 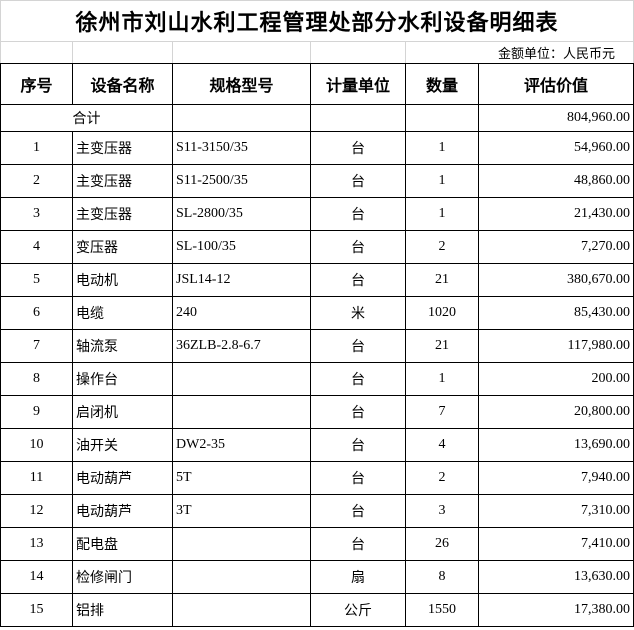 I want to click on sheet-title: 徐州市刘山水利工程管理处部分水利设备明细表, so click(x=317, y=21).